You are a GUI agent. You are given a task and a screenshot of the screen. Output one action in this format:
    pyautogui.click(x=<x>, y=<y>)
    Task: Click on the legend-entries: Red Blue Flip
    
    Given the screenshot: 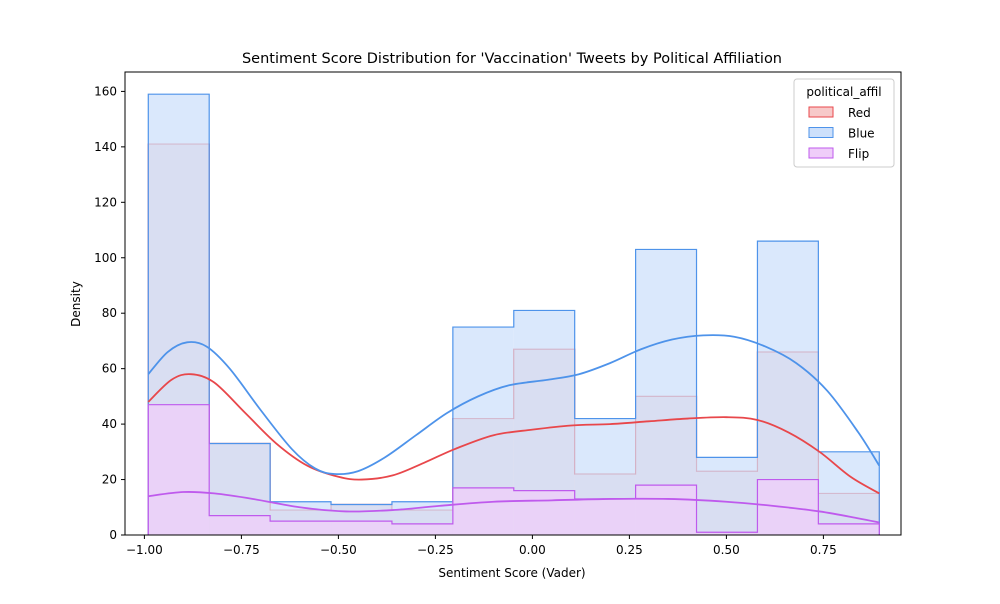 What is the action you would take?
    pyautogui.click(x=841, y=133)
    